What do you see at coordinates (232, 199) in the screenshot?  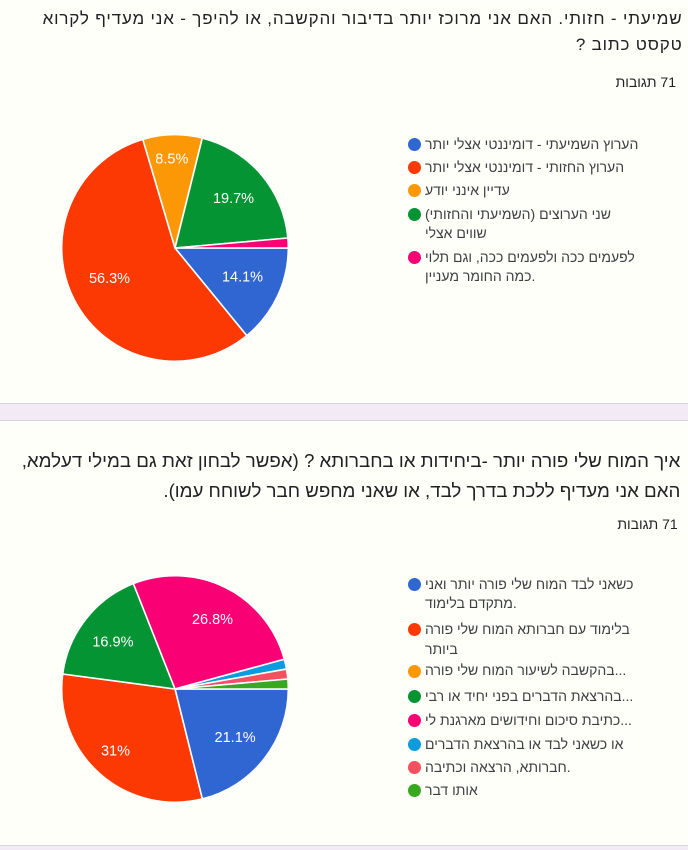 I see `svg-text: 19.7%` at bounding box center [232, 199].